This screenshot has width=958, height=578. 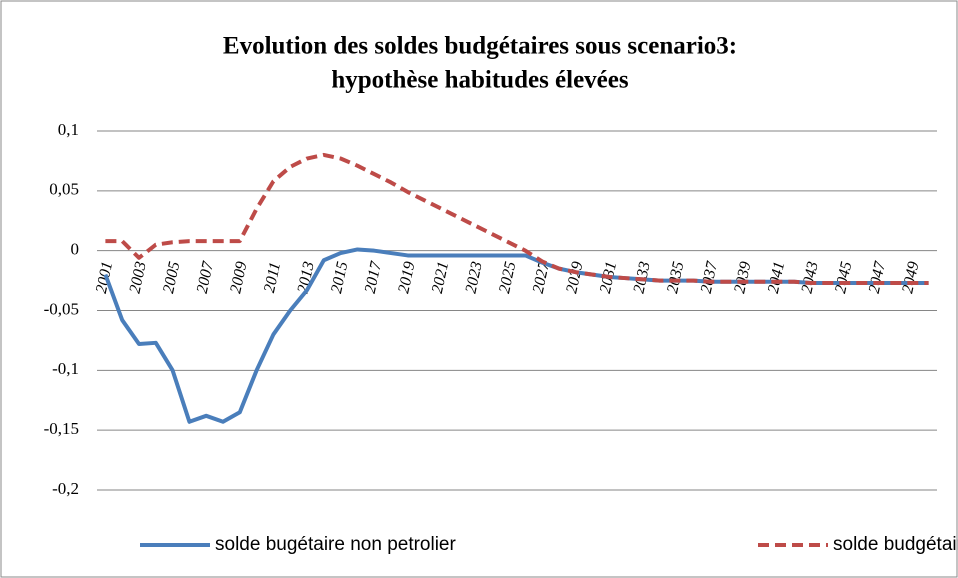 I want to click on x-tick-label: 2049, so click(x=910, y=277).